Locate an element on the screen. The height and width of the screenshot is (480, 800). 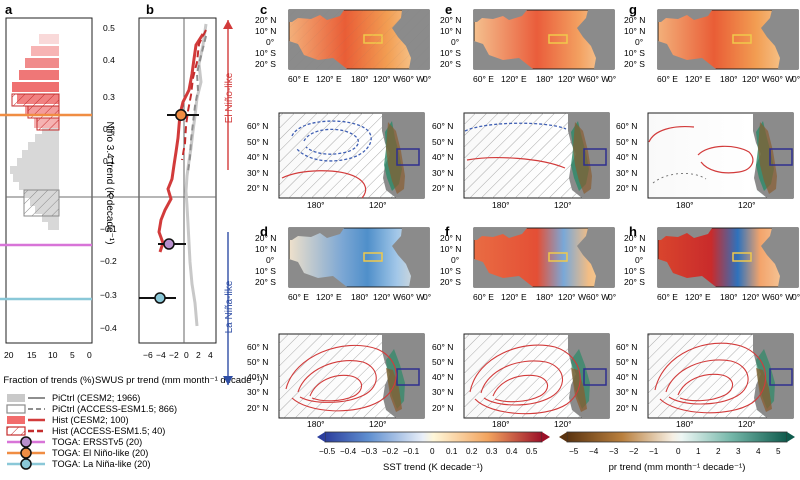
pictrl-cesm2-line is located at coordinates (196, 175).